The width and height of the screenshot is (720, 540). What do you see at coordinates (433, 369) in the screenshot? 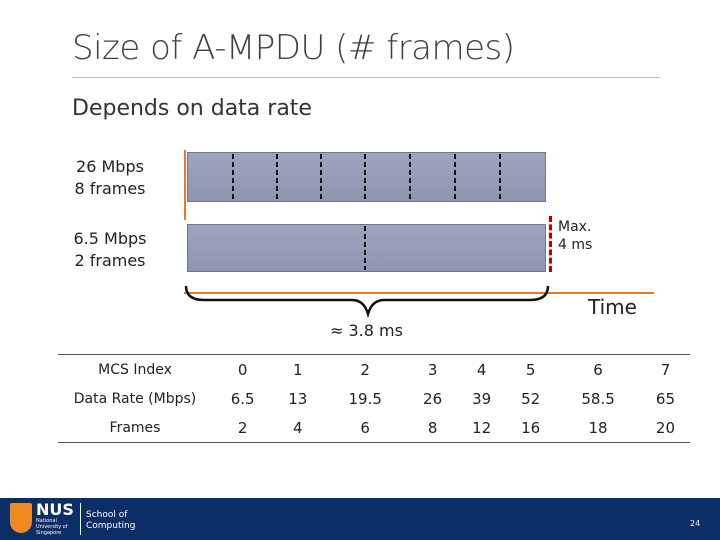
I see `table-cell: 3` at bounding box center [433, 369].